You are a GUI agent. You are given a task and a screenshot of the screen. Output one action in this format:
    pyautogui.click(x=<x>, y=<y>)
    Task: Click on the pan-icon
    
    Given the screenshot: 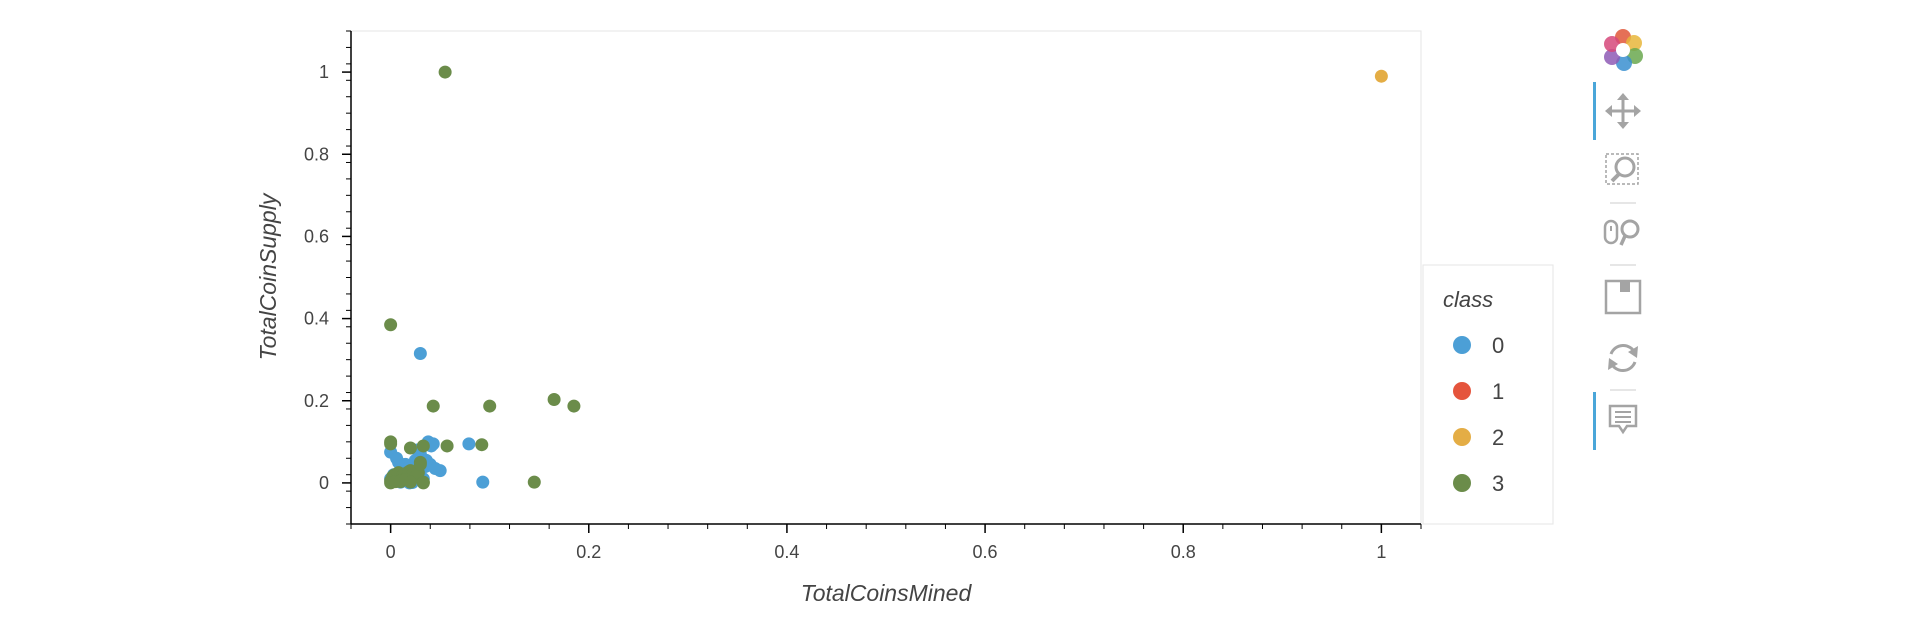 What is the action you would take?
    pyautogui.click(x=1623, y=111)
    